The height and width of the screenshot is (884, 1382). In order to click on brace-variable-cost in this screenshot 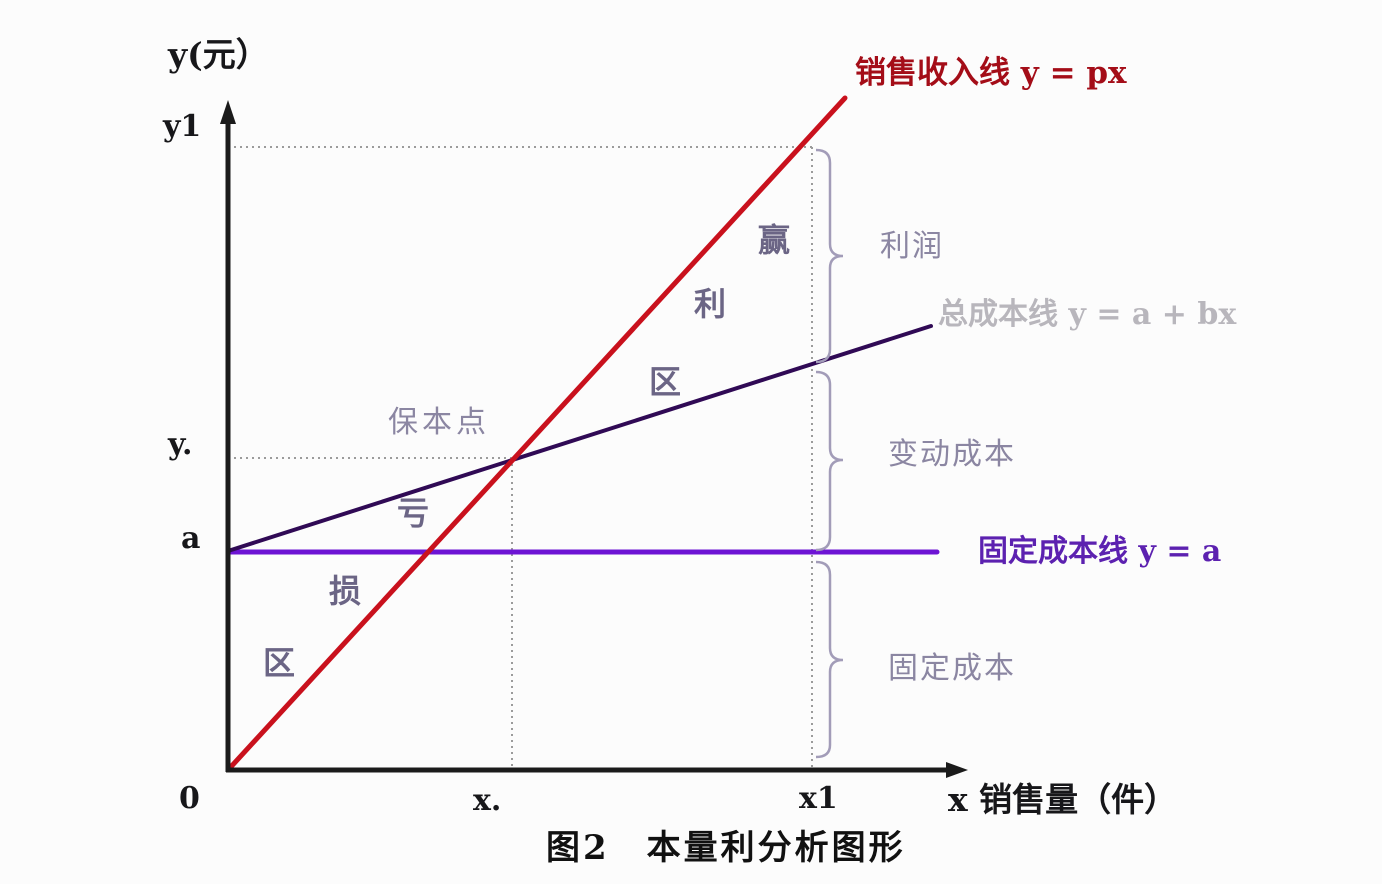, I will do `click(829, 461)`.